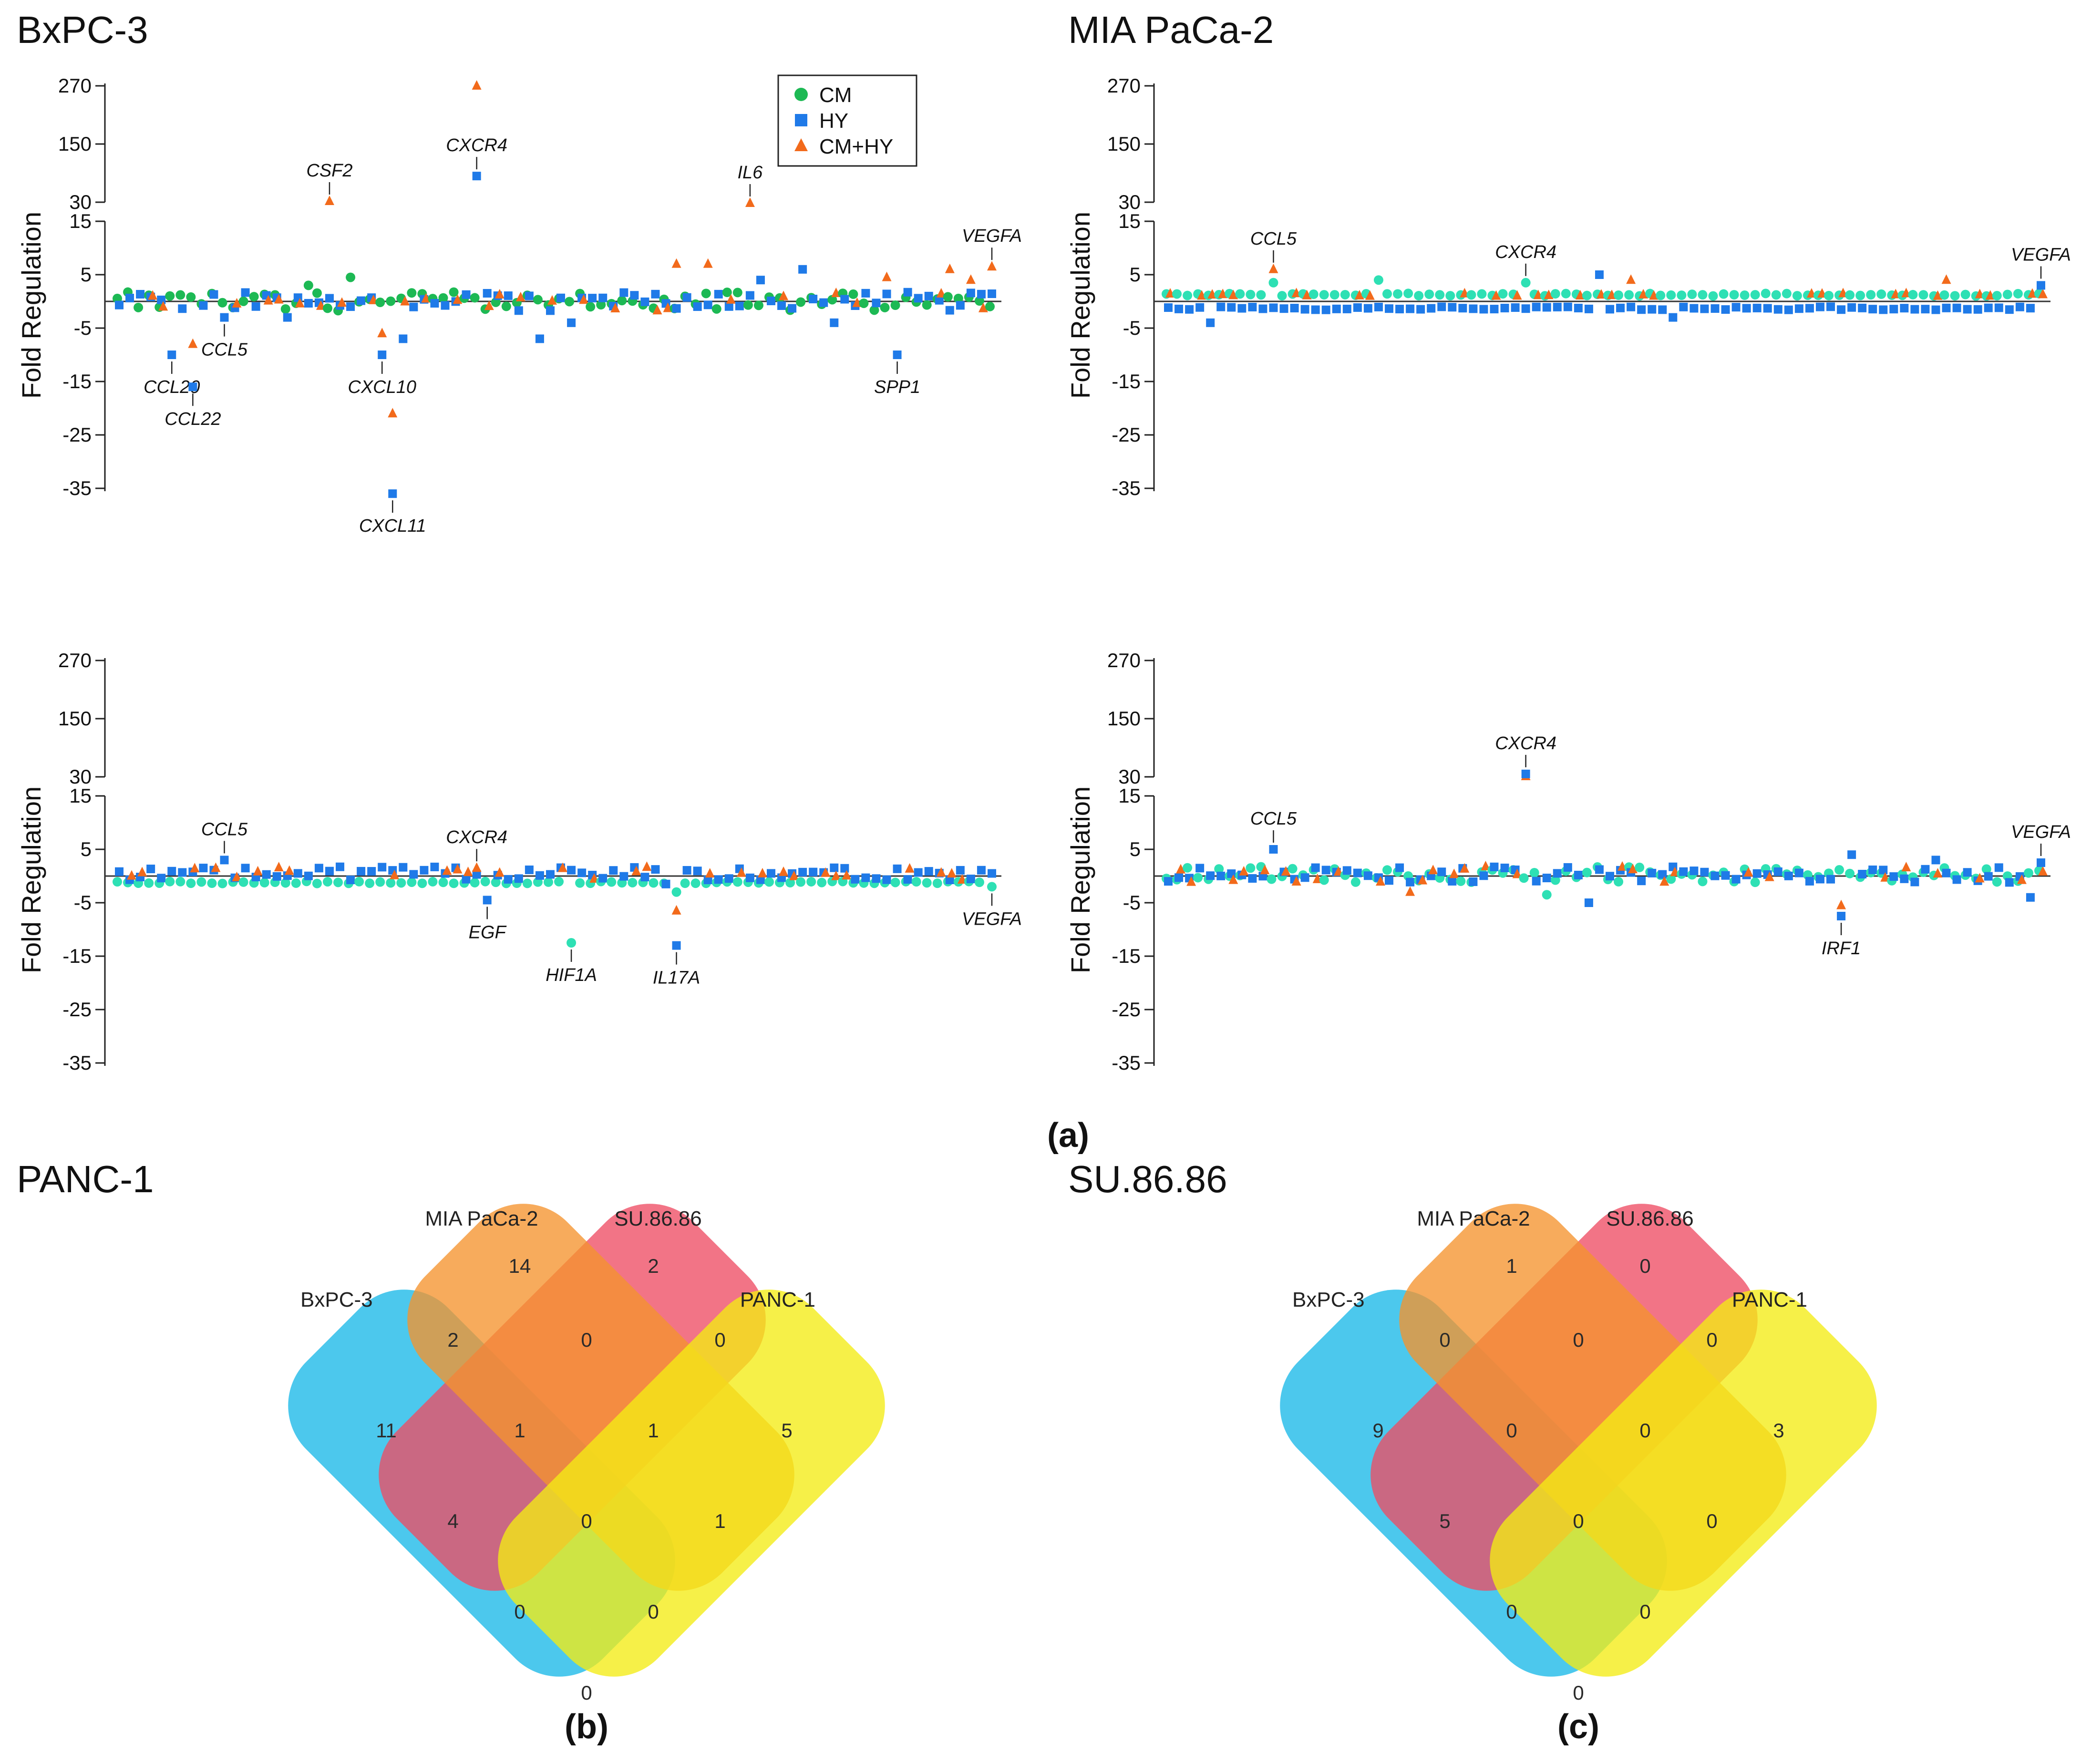  What do you see at coordinates (392, 526) in the screenshot?
I see `gene-label-cxcl11: CXCL11` at bounding box center [392, 526].